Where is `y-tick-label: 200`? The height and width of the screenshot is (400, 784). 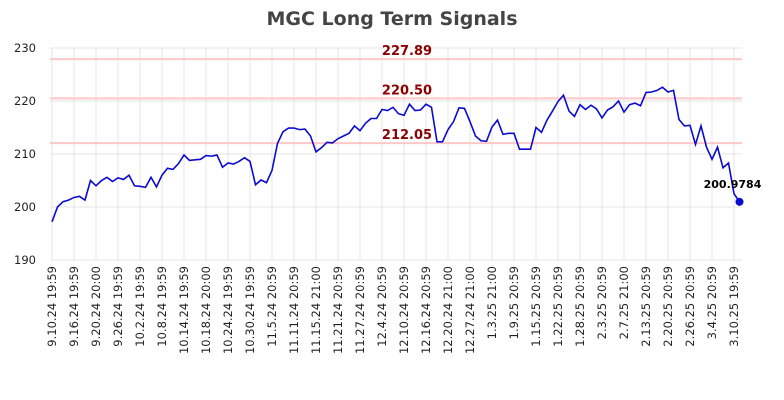
y-tick-label: 200 is located at coordinates (25, 207).